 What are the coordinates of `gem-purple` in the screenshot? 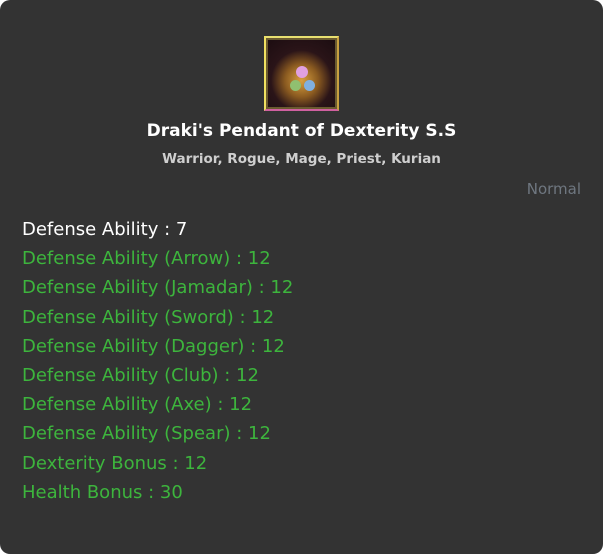 It's located at (302, 72).